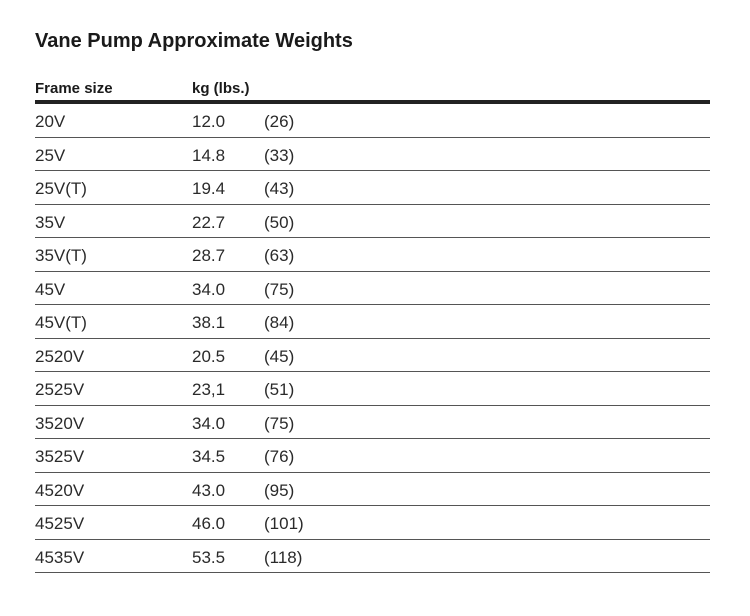 This screenshot has height=616, width=750. Describe the element at coordinates (209, 389) in the screenshot. I see `table-cell: 23,1` at that location.